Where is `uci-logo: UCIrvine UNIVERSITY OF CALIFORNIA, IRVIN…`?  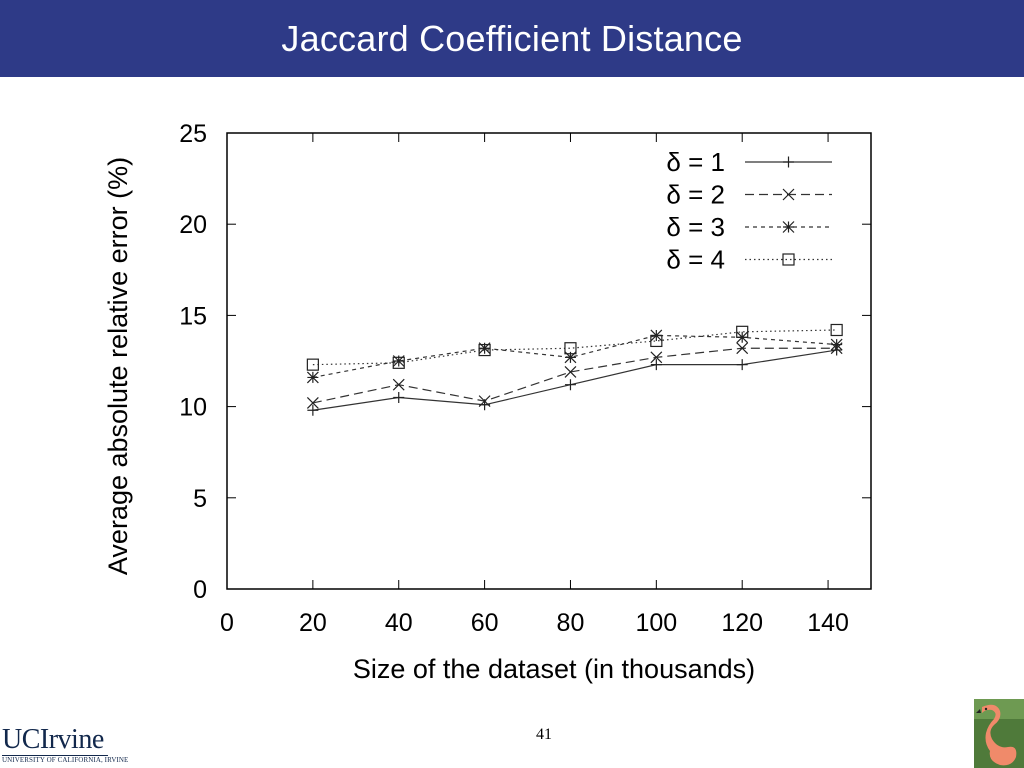 uci-logo: UCIrvine UNIVERSITY OF CALIFORNIA, IRVIN… is located at coordinates (65, 745).